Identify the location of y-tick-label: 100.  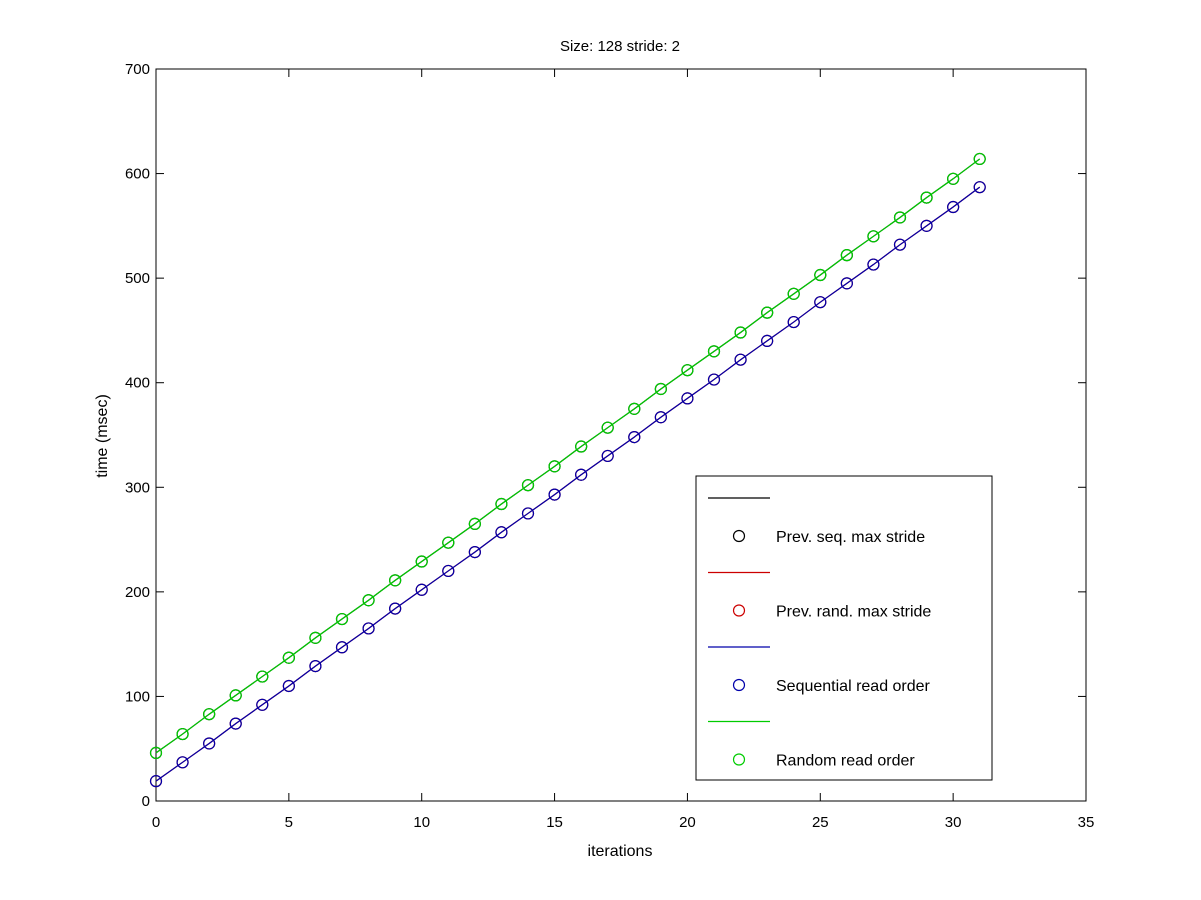
(137, 696).